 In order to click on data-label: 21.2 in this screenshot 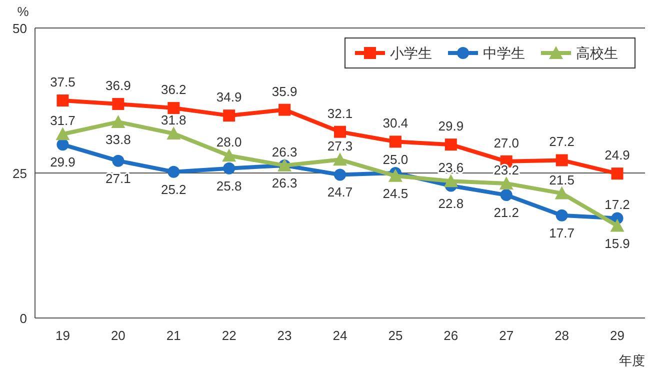, I will do `click(507, 212)`.